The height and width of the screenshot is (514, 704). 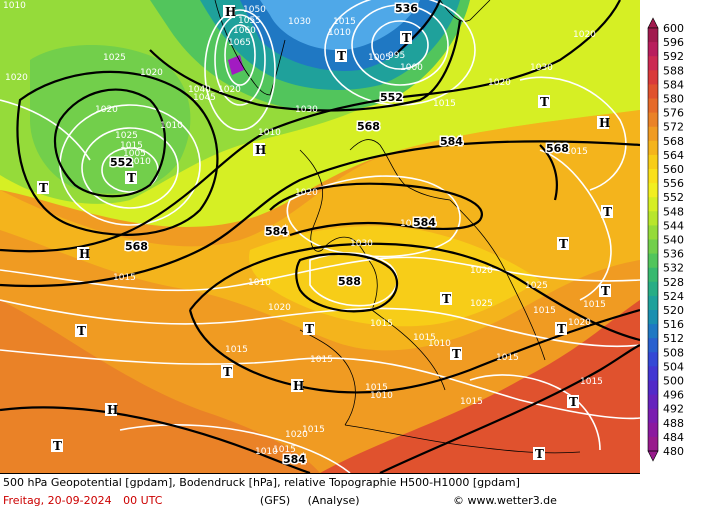 I want to click on colorbar-tick-label: 524, so click(x=673, y=296).